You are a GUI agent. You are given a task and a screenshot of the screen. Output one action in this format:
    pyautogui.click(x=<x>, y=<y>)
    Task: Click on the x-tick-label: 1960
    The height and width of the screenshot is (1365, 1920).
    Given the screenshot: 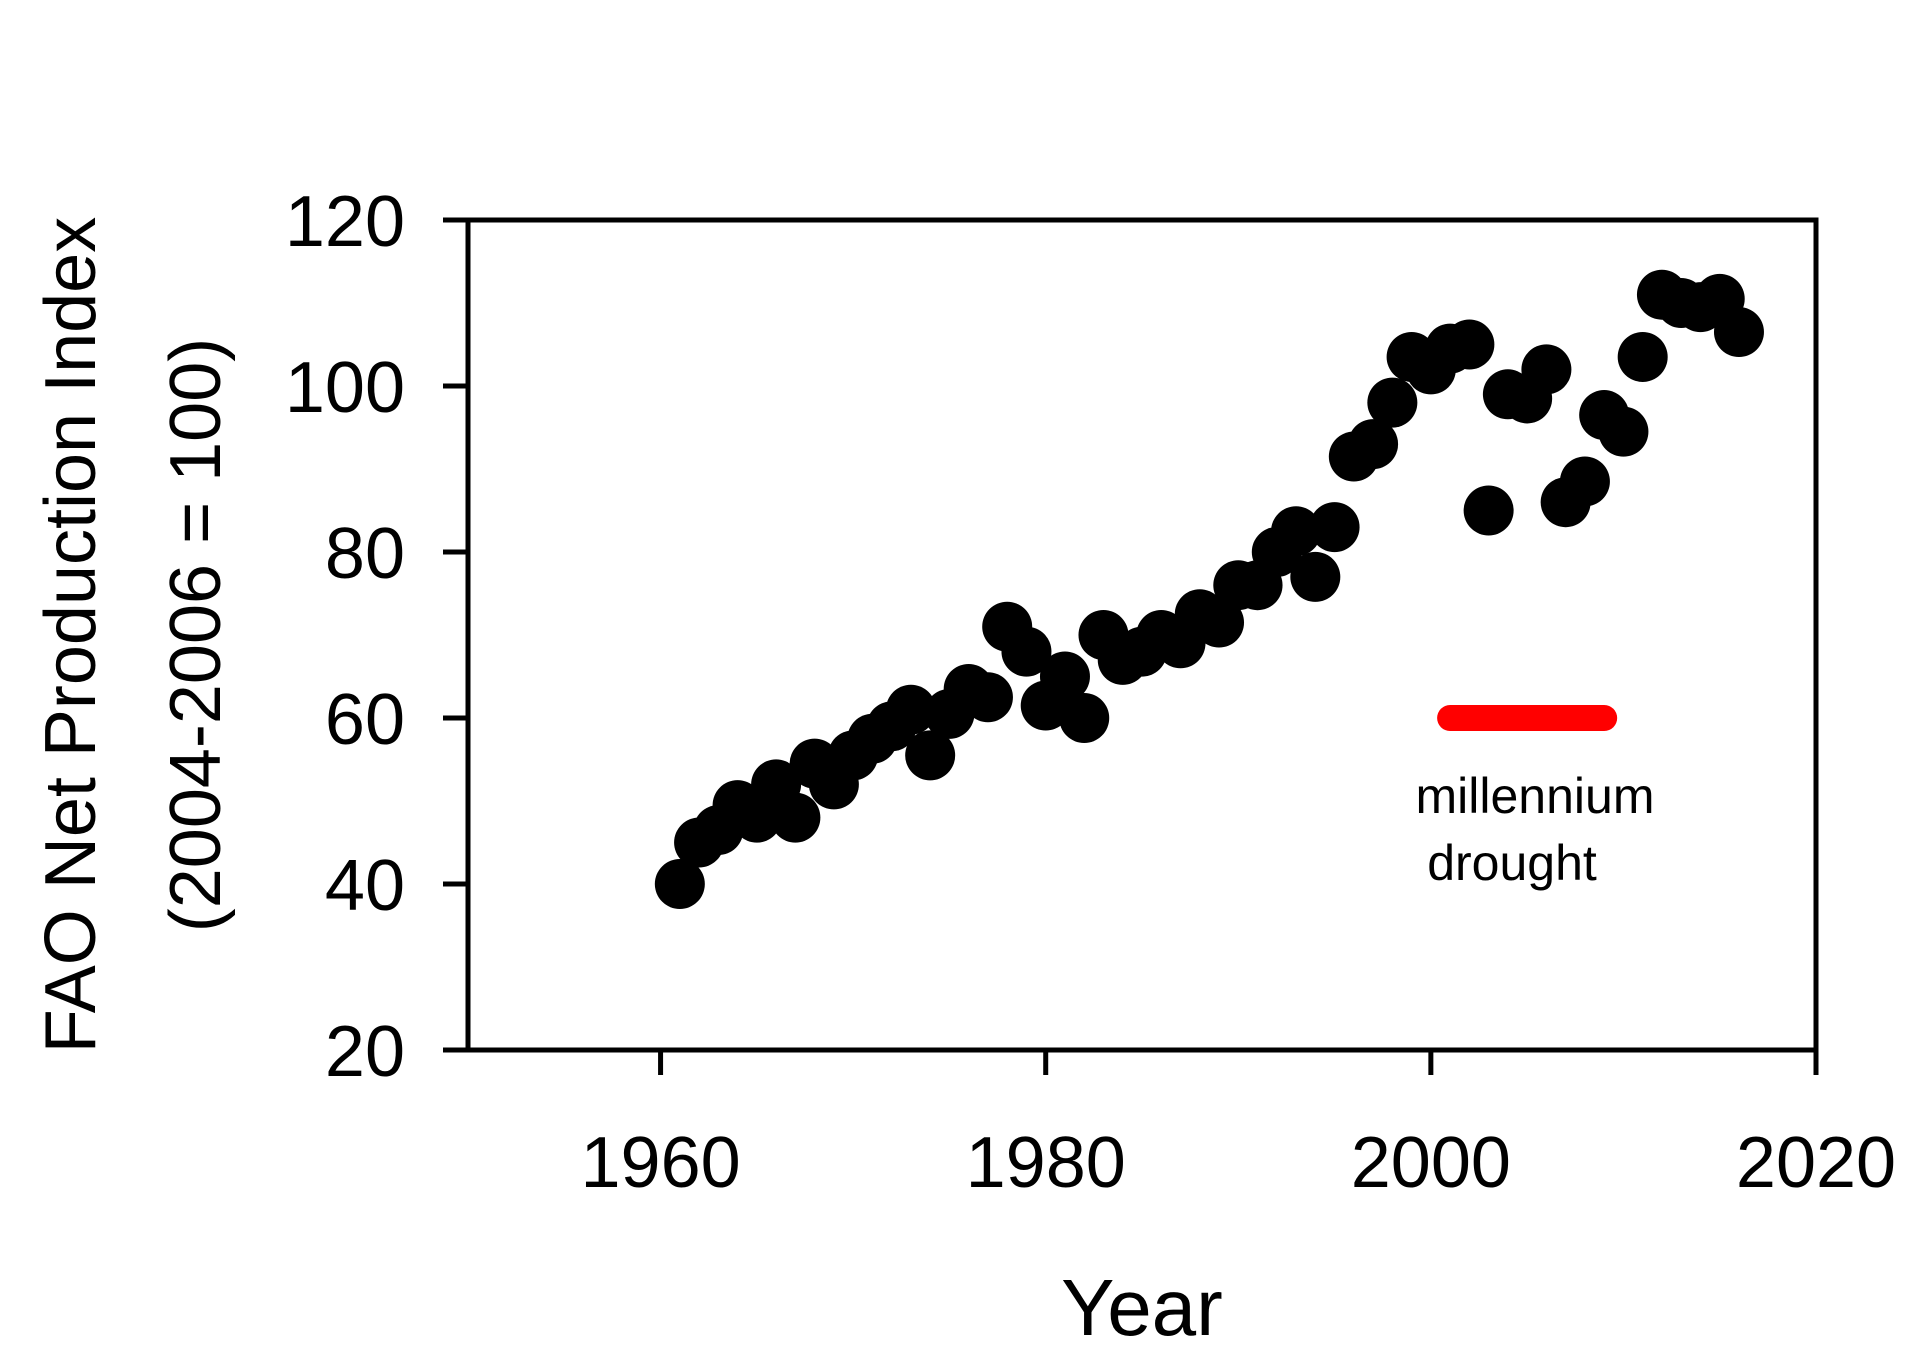 What is the action you would take?
    pyautogui.click(x=660, y=1163)
    